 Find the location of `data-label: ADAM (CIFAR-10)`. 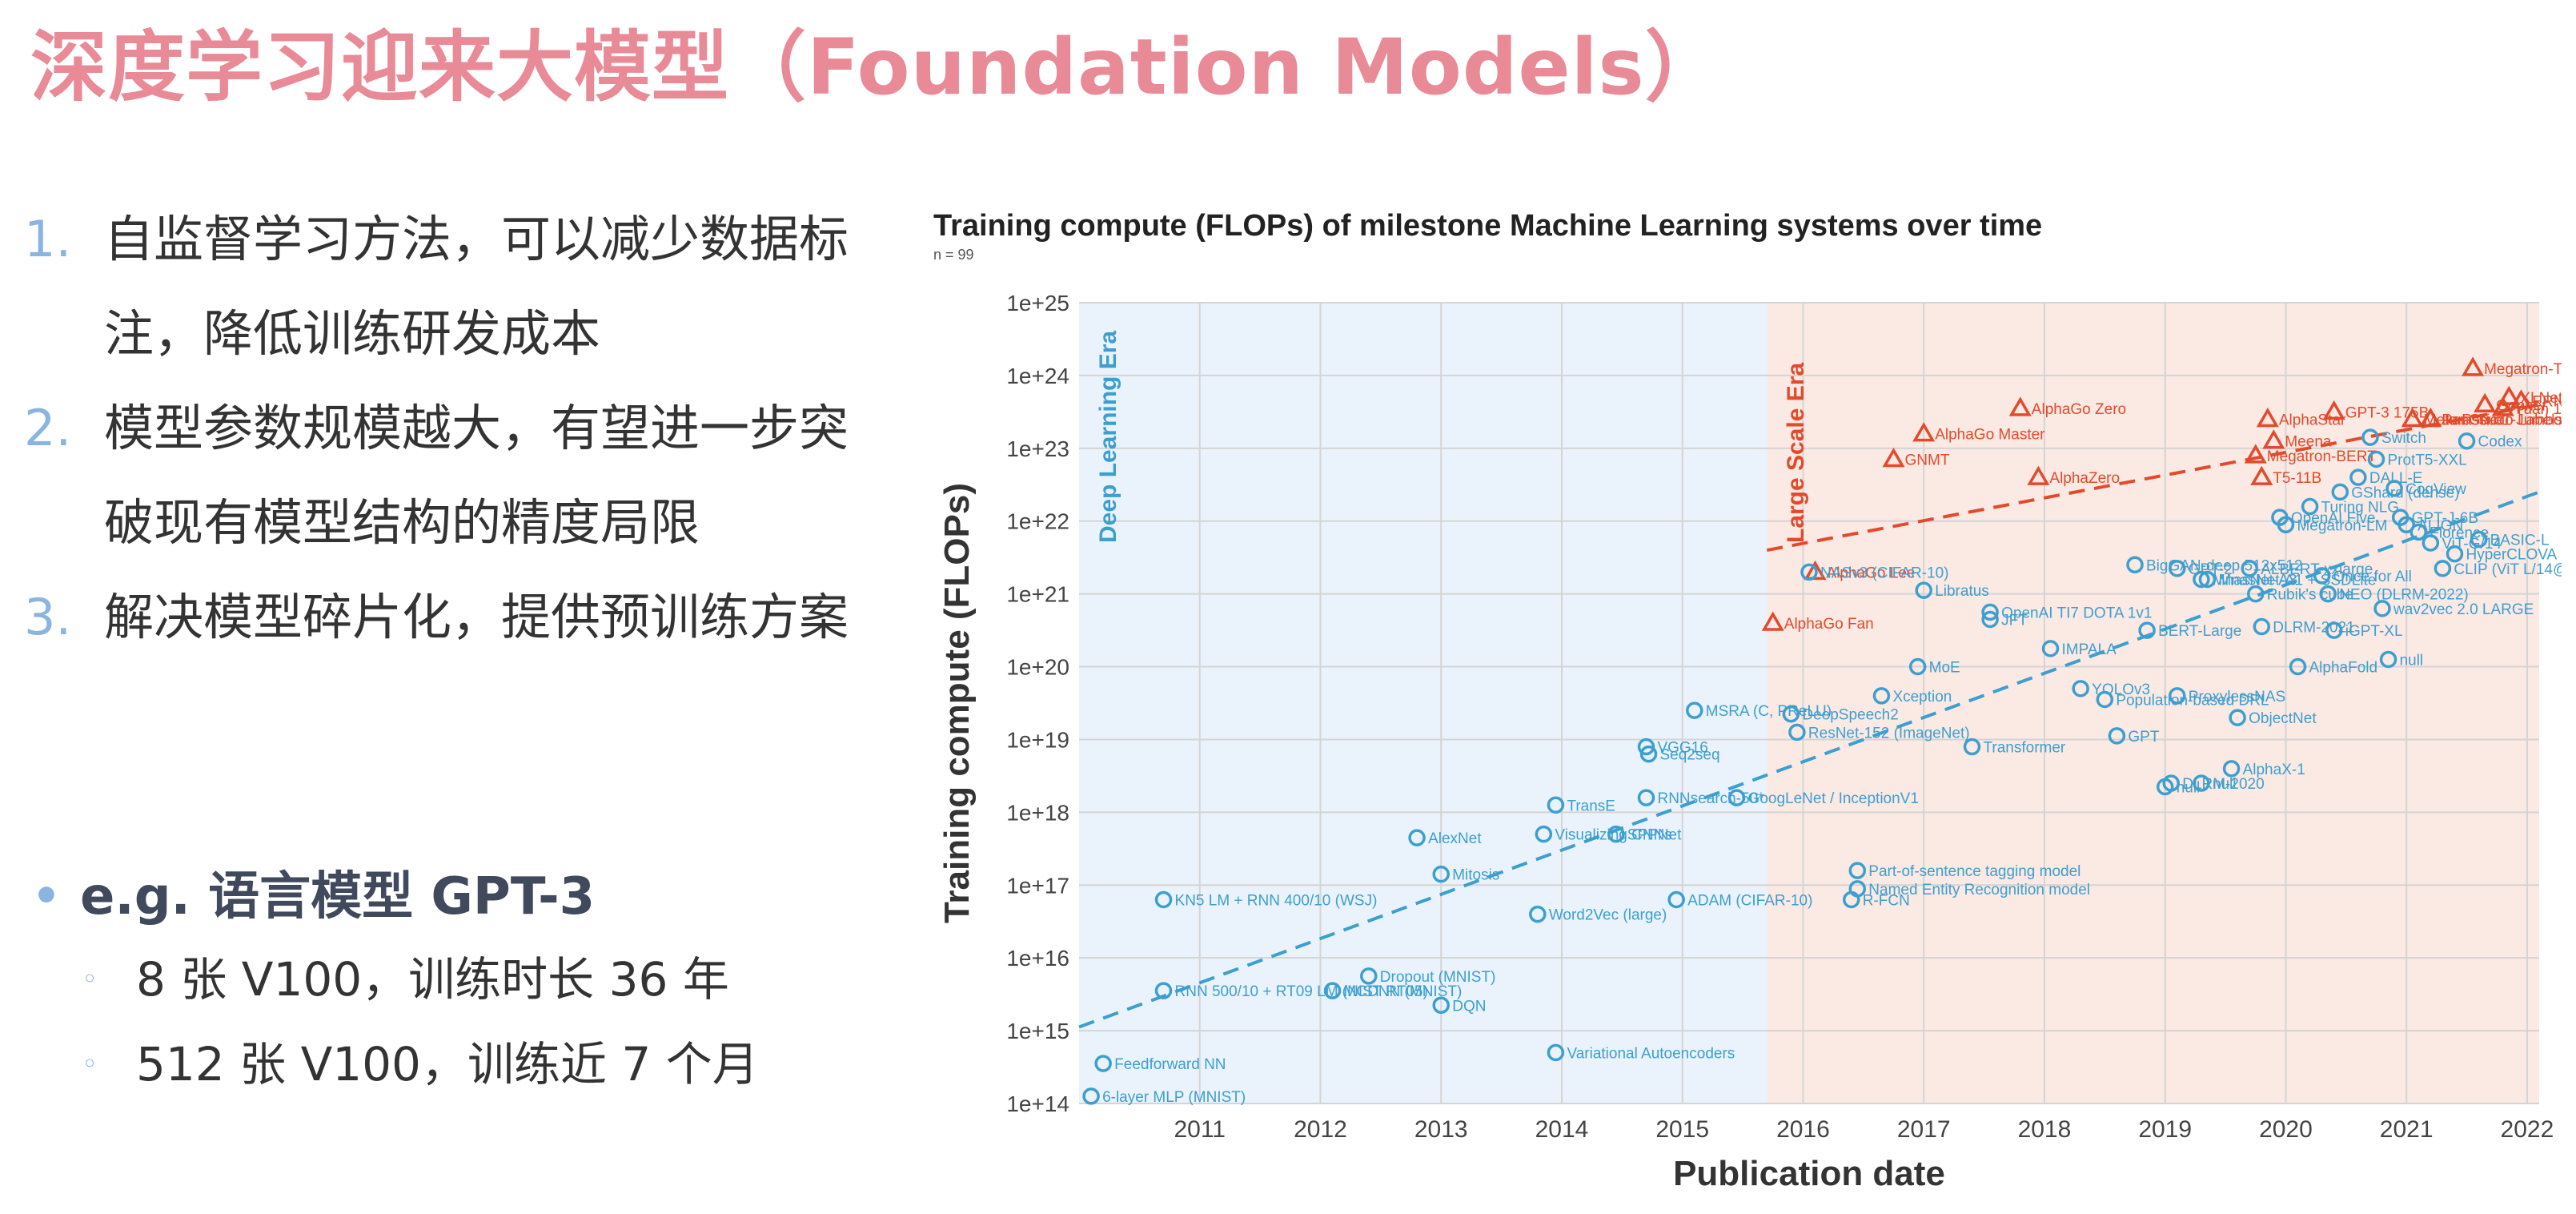

data-label: ADAM (CIFAR-10) is located at coordinates (1749, 900).